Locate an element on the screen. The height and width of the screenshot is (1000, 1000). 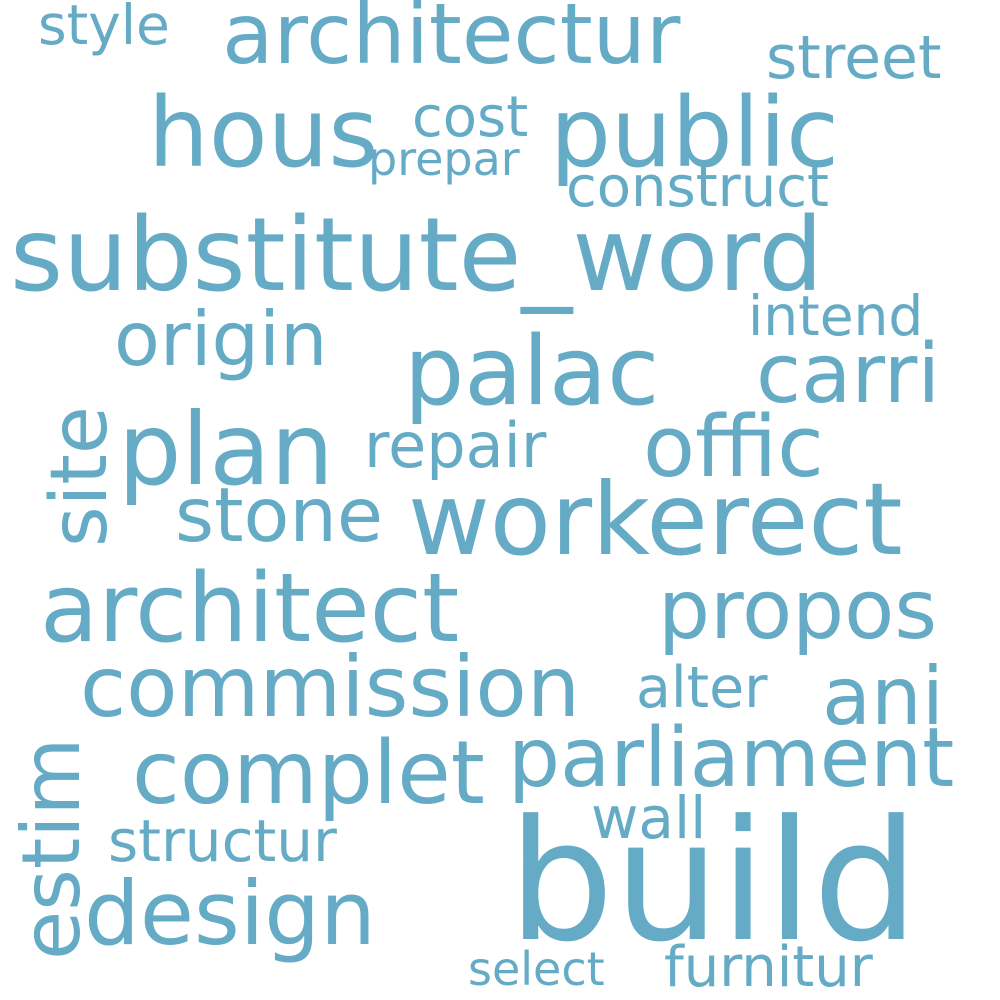
word-carri: carri is located at coordinates (848, 374).